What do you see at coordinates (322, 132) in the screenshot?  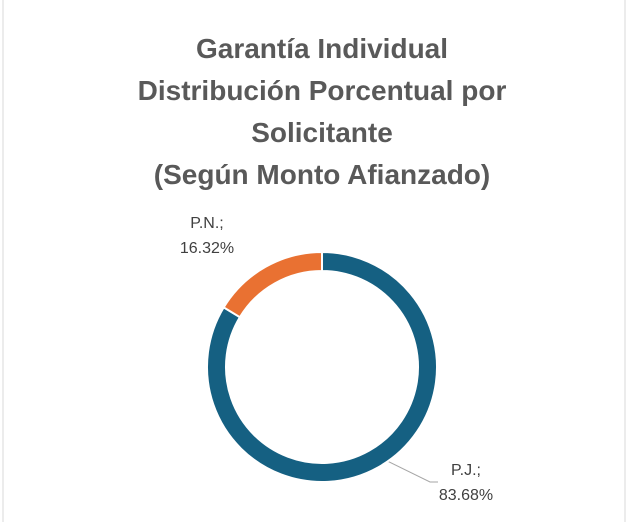 I see `chart-title: Solicitante` at bounding box center [322, 132].